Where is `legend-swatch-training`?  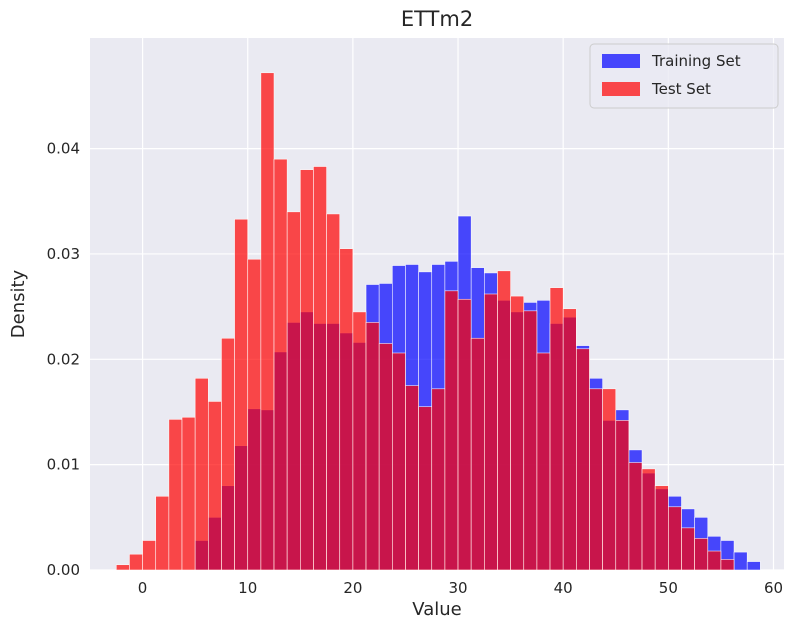
legend-swatch-training is located at coordinates (621, 61).